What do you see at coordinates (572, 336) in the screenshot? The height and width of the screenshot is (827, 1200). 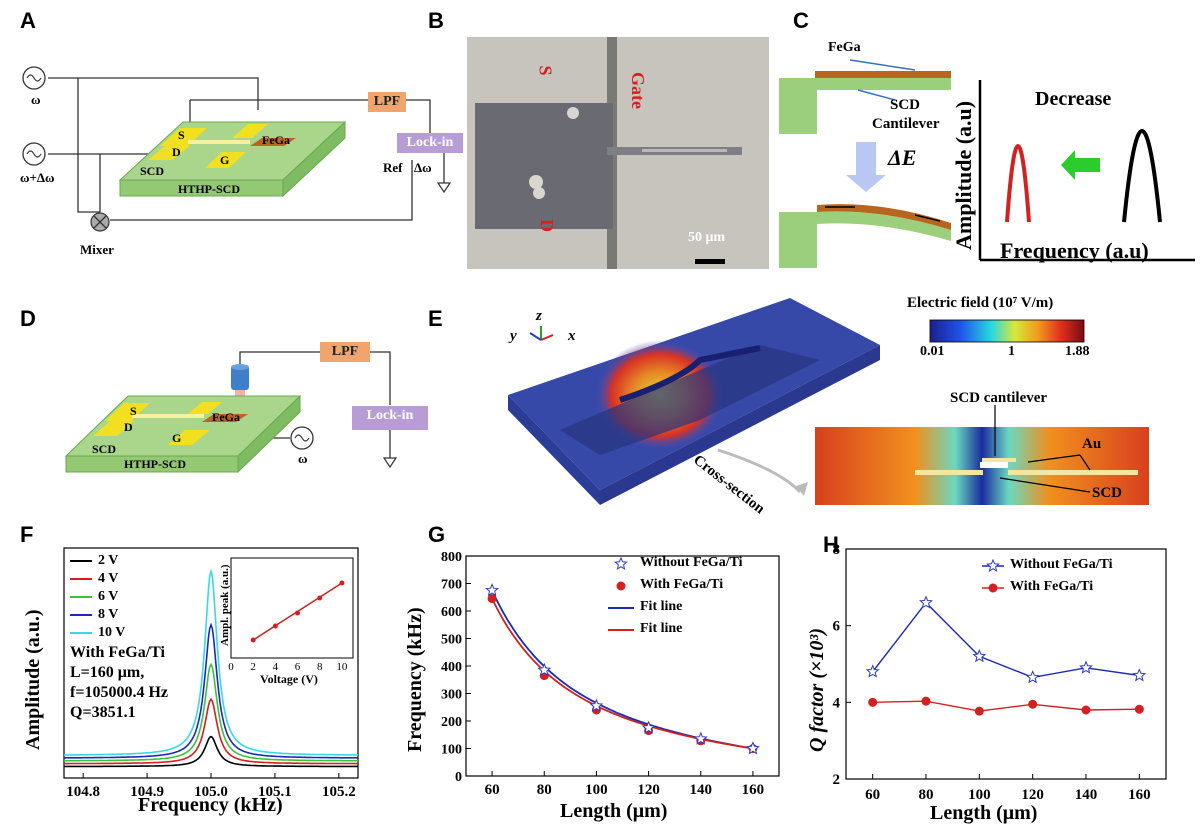 I see `e-axis-x: x` at bounding box center [572, 336].